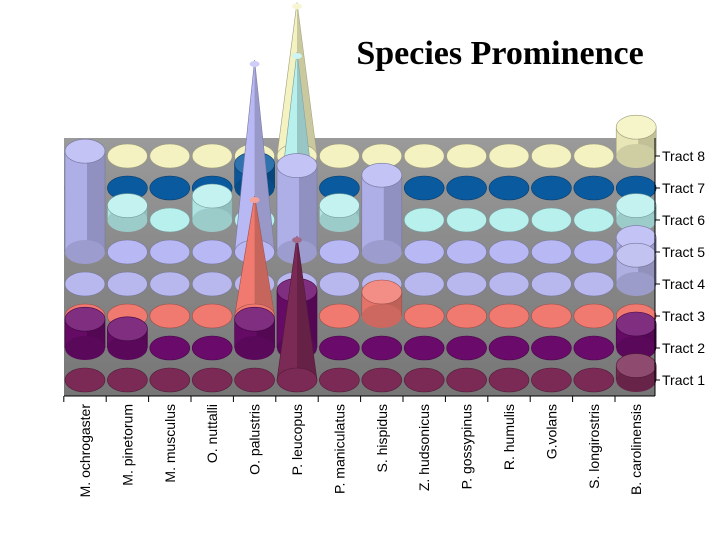 This screenshot has height=540, width=720. I want to click on category-label: G.volans, so click(551, 431).